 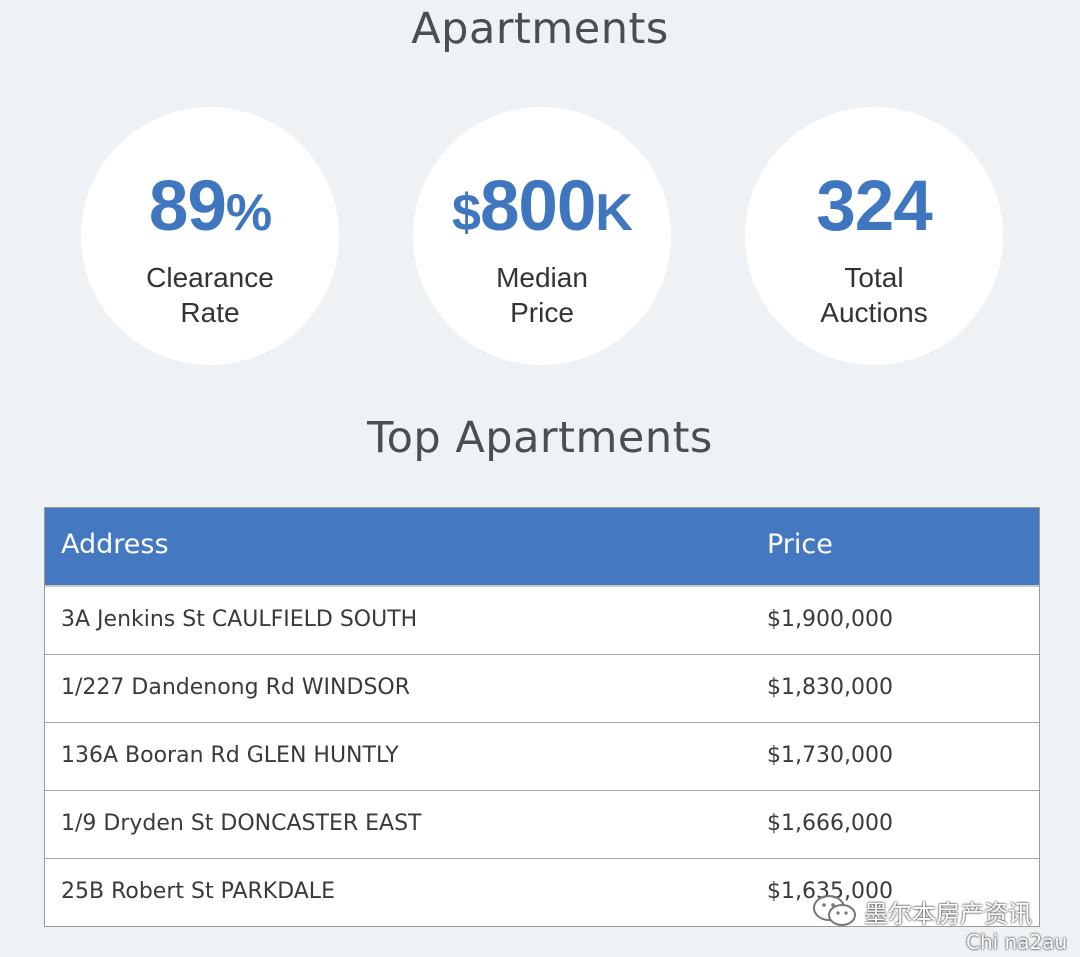 I want to click on stat-value: $800K, so click(x=542, y=210).